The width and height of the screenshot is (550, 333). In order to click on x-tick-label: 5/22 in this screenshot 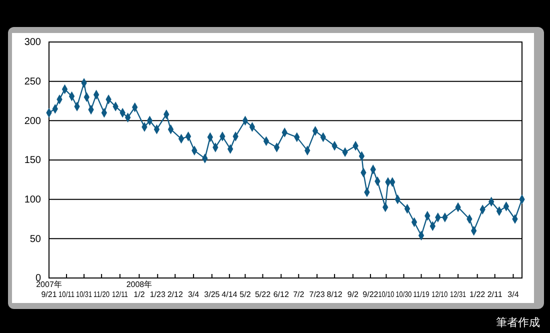, I will do `click(263, 294)`.